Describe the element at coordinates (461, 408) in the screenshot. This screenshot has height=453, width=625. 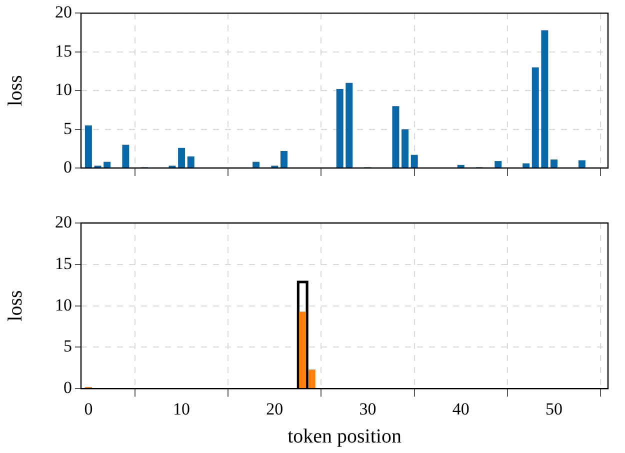
I see `x-tick-label: 40` at that location.